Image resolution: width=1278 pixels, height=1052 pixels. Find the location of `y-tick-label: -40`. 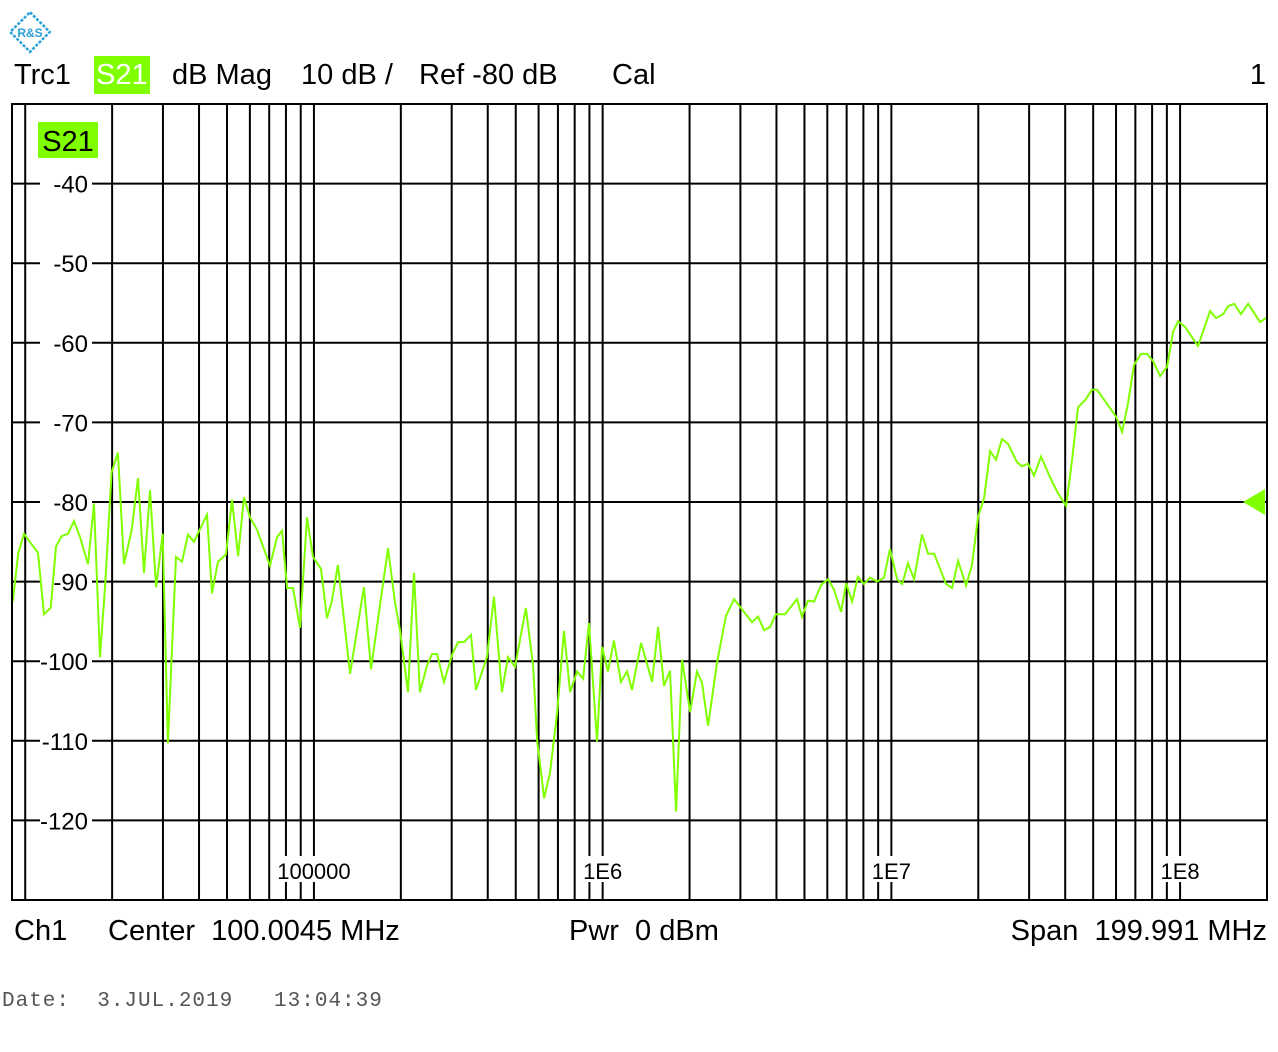

y-tick-label: -40 is located at coordinates (70, 185).